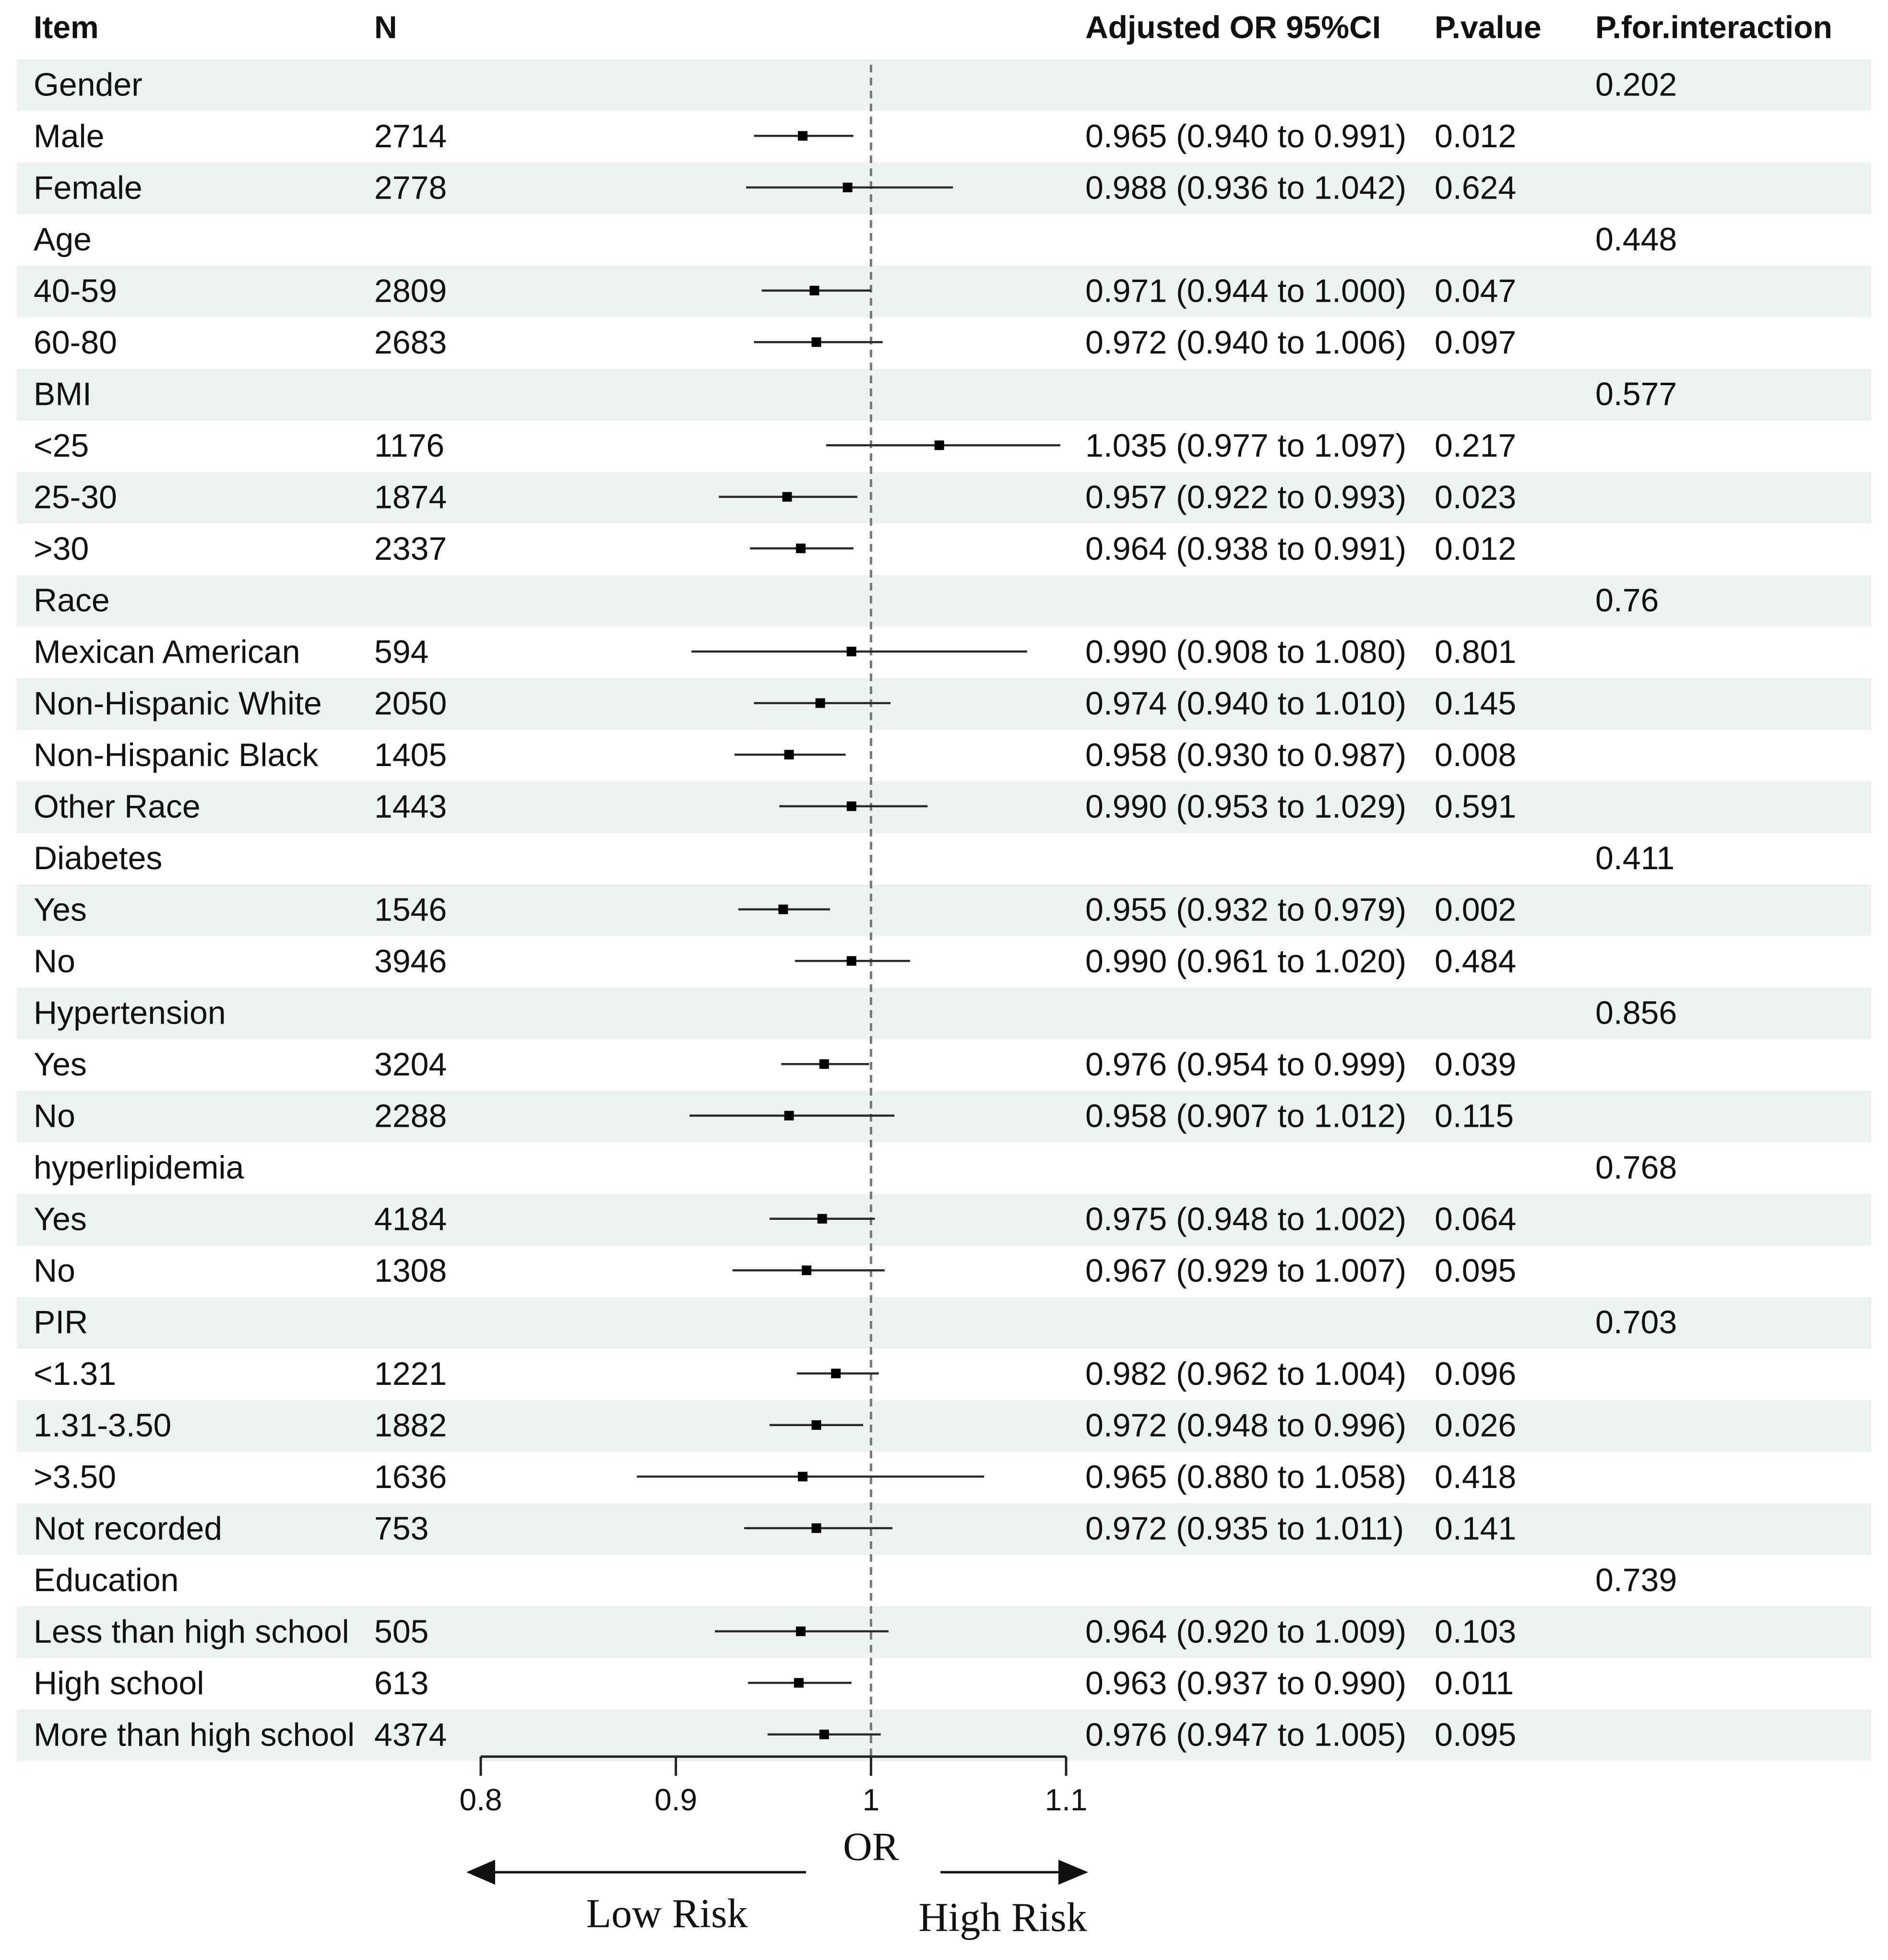 This screenshot has width=1888, height=1960. Describe the element at coordinates (1474, 1116) in the screenshot. I see `p-value: 0.115` at that location.